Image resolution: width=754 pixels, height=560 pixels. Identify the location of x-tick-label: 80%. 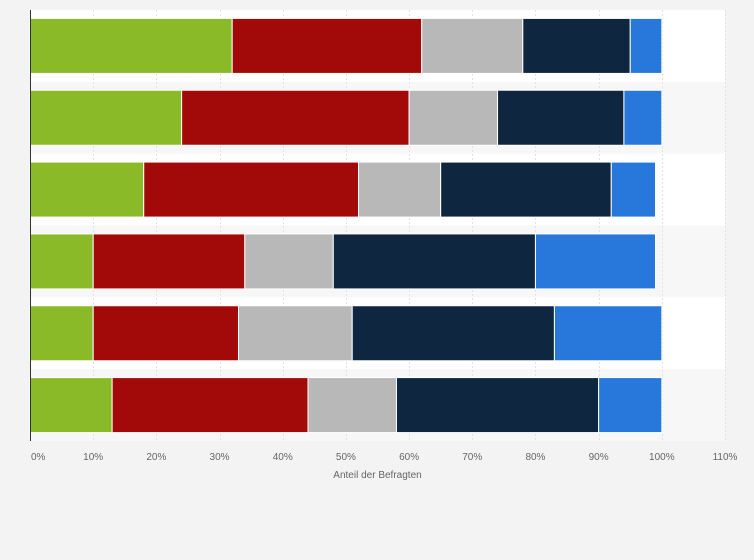
(535, 457).